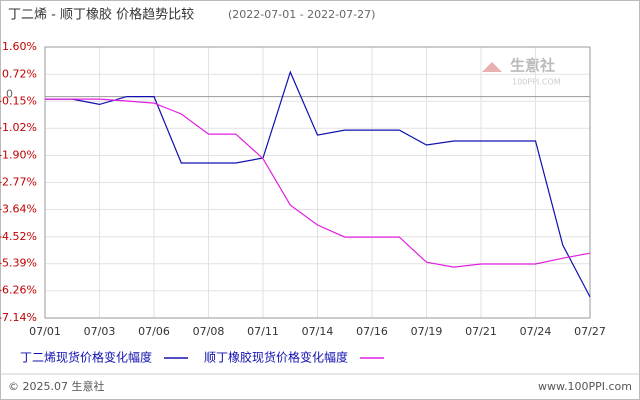 The height and width of the screenshot is (400, 640). I want to click on chart-subtitle: (2022-07-01 - 2022-07-27), so click(301, 14).